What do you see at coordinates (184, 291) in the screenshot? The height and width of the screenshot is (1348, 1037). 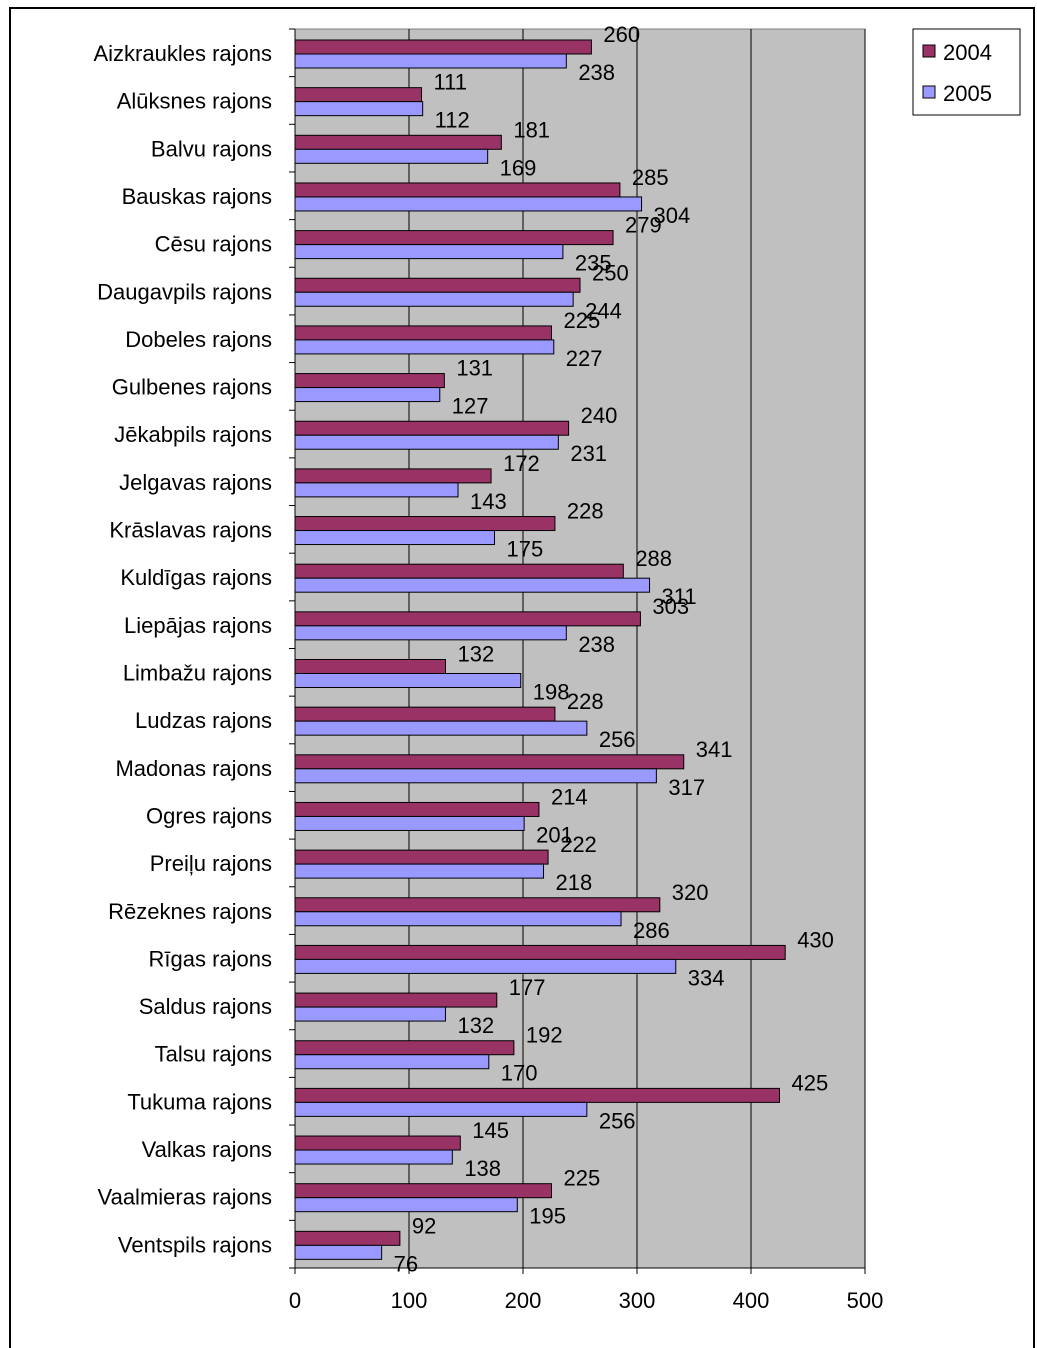 I see `category-label: Daugavpils rajons` at bounding box center [184, 291].